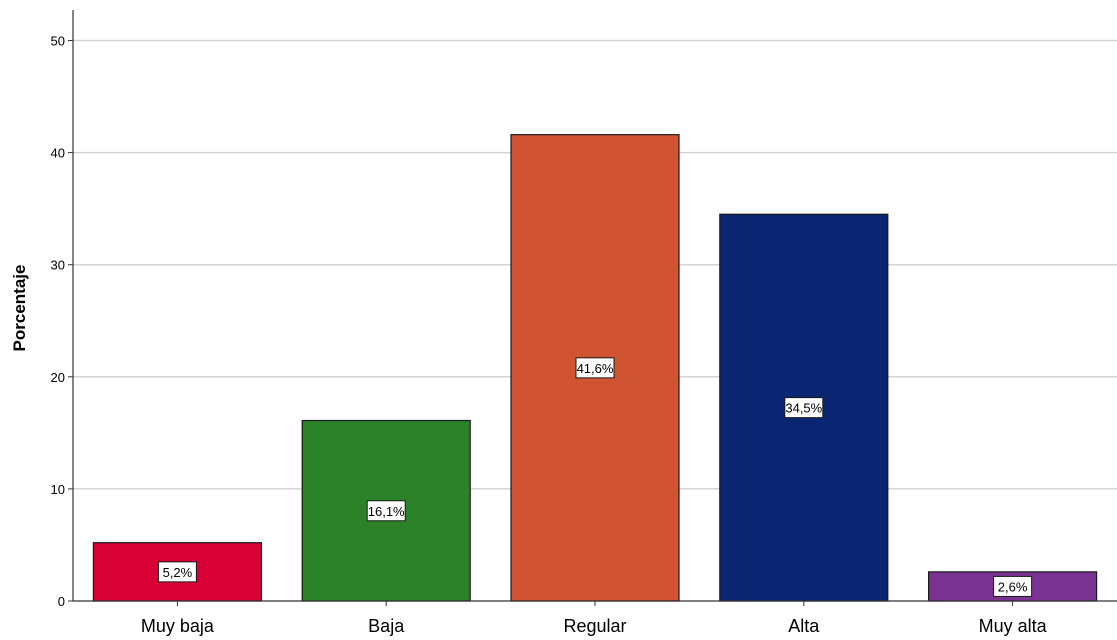  I want to click on y-tick-label: 30, so click(58, 265).